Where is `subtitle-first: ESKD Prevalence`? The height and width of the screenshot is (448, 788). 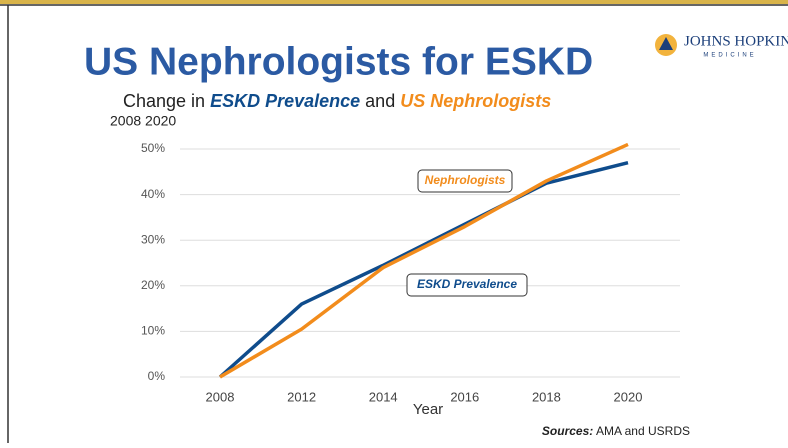 subtitle-first: ESKD Prevalence is located at coordinates (285, 101).